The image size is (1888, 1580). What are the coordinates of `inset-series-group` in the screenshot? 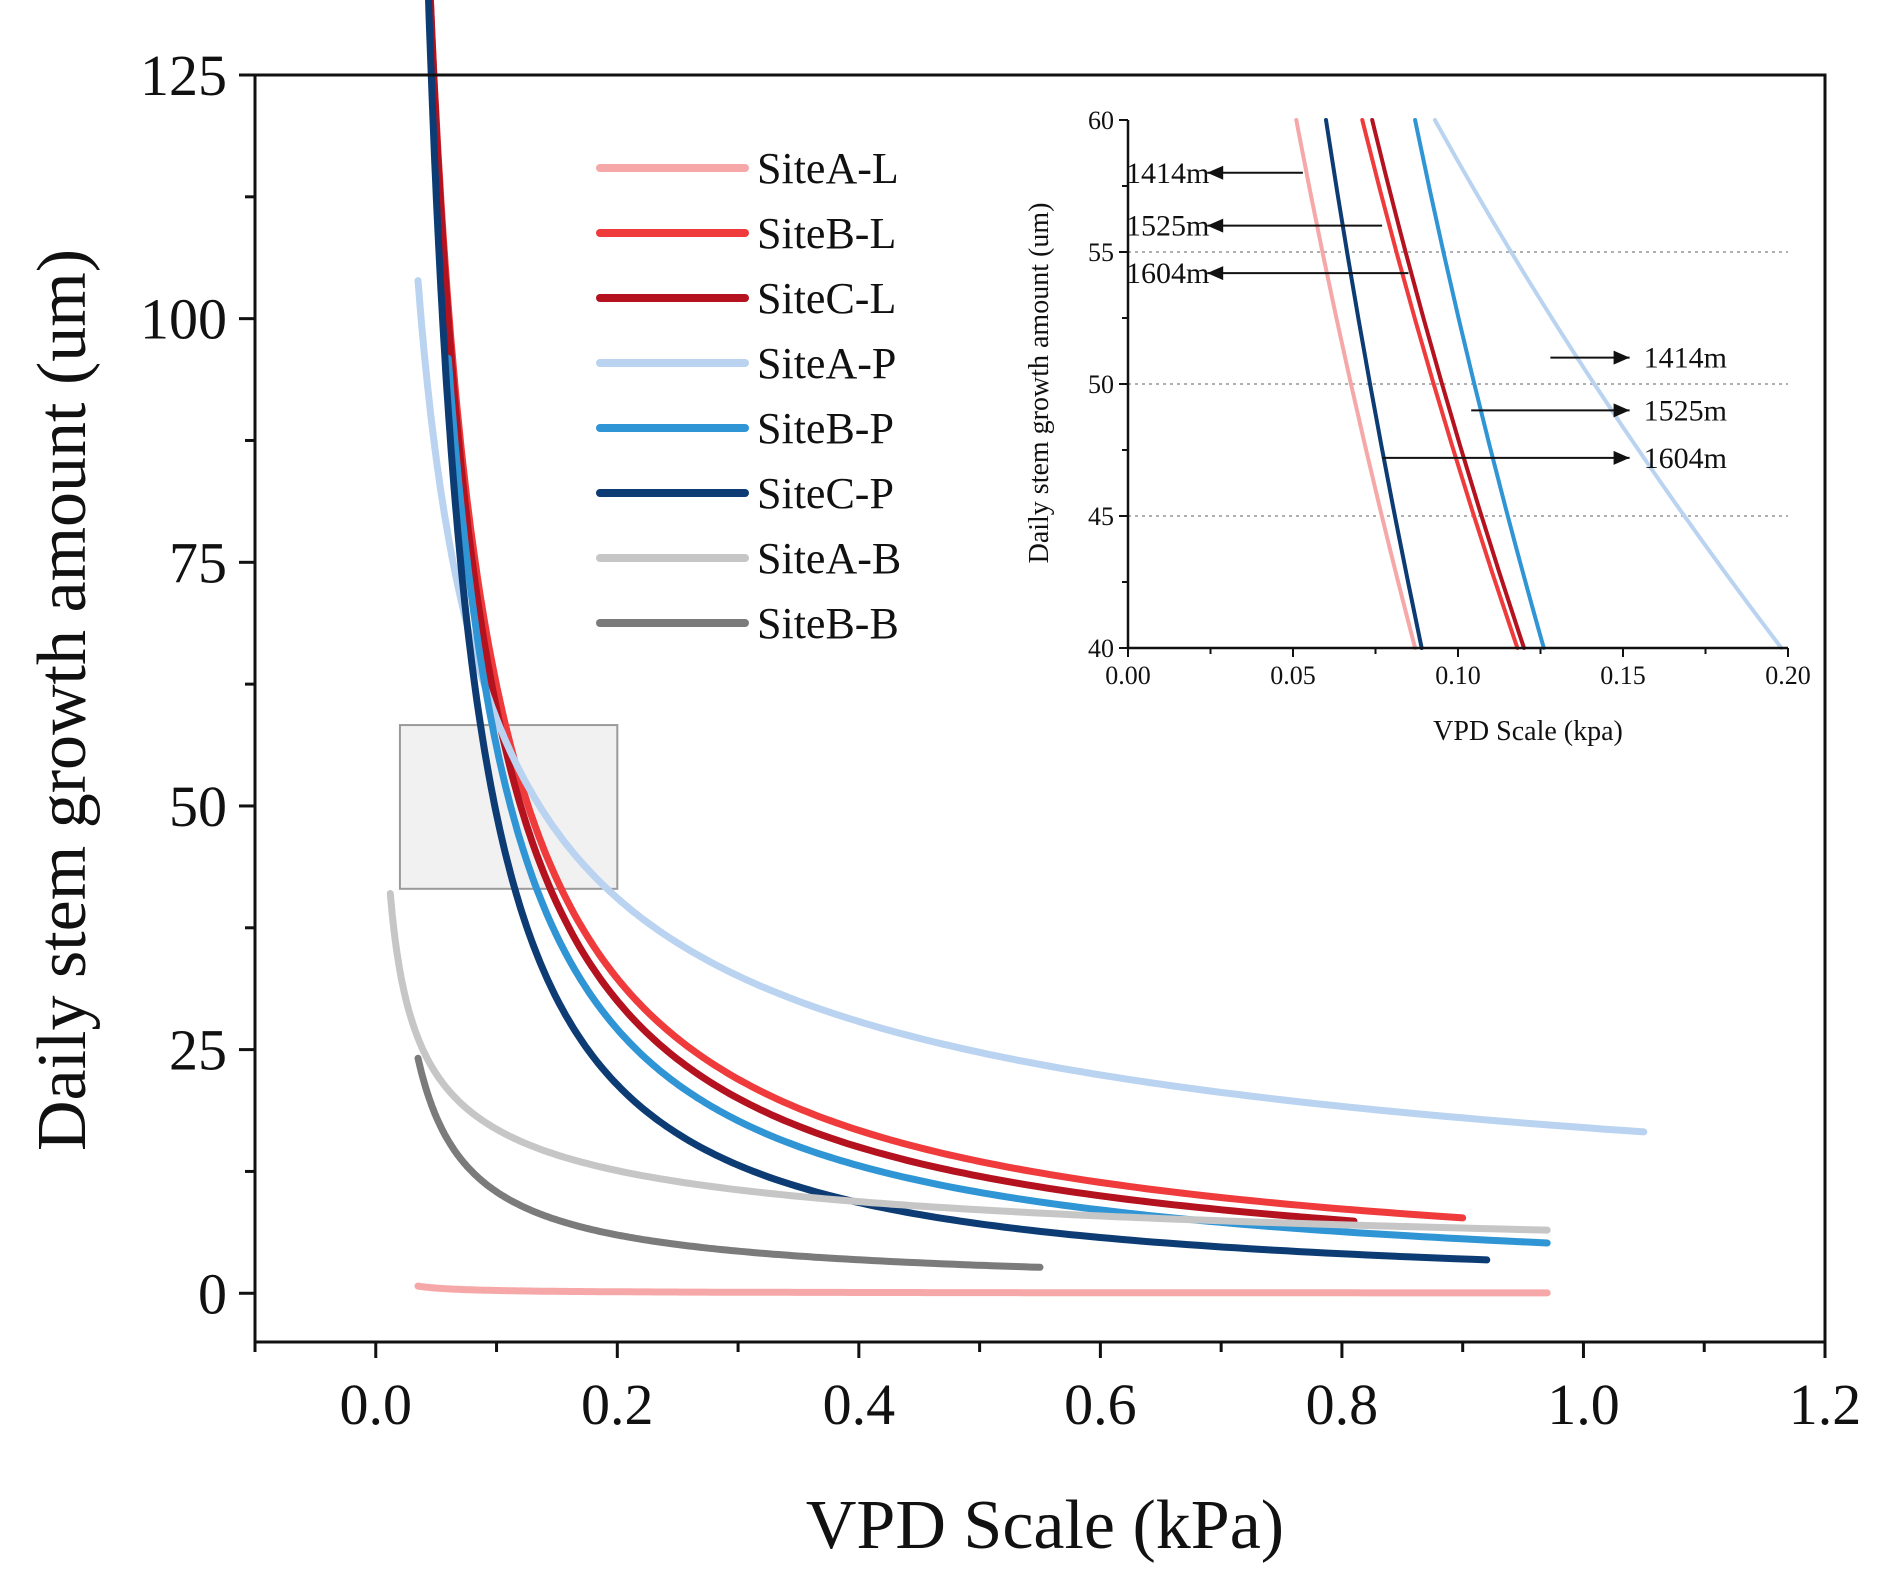 It's located at (1539, 384).